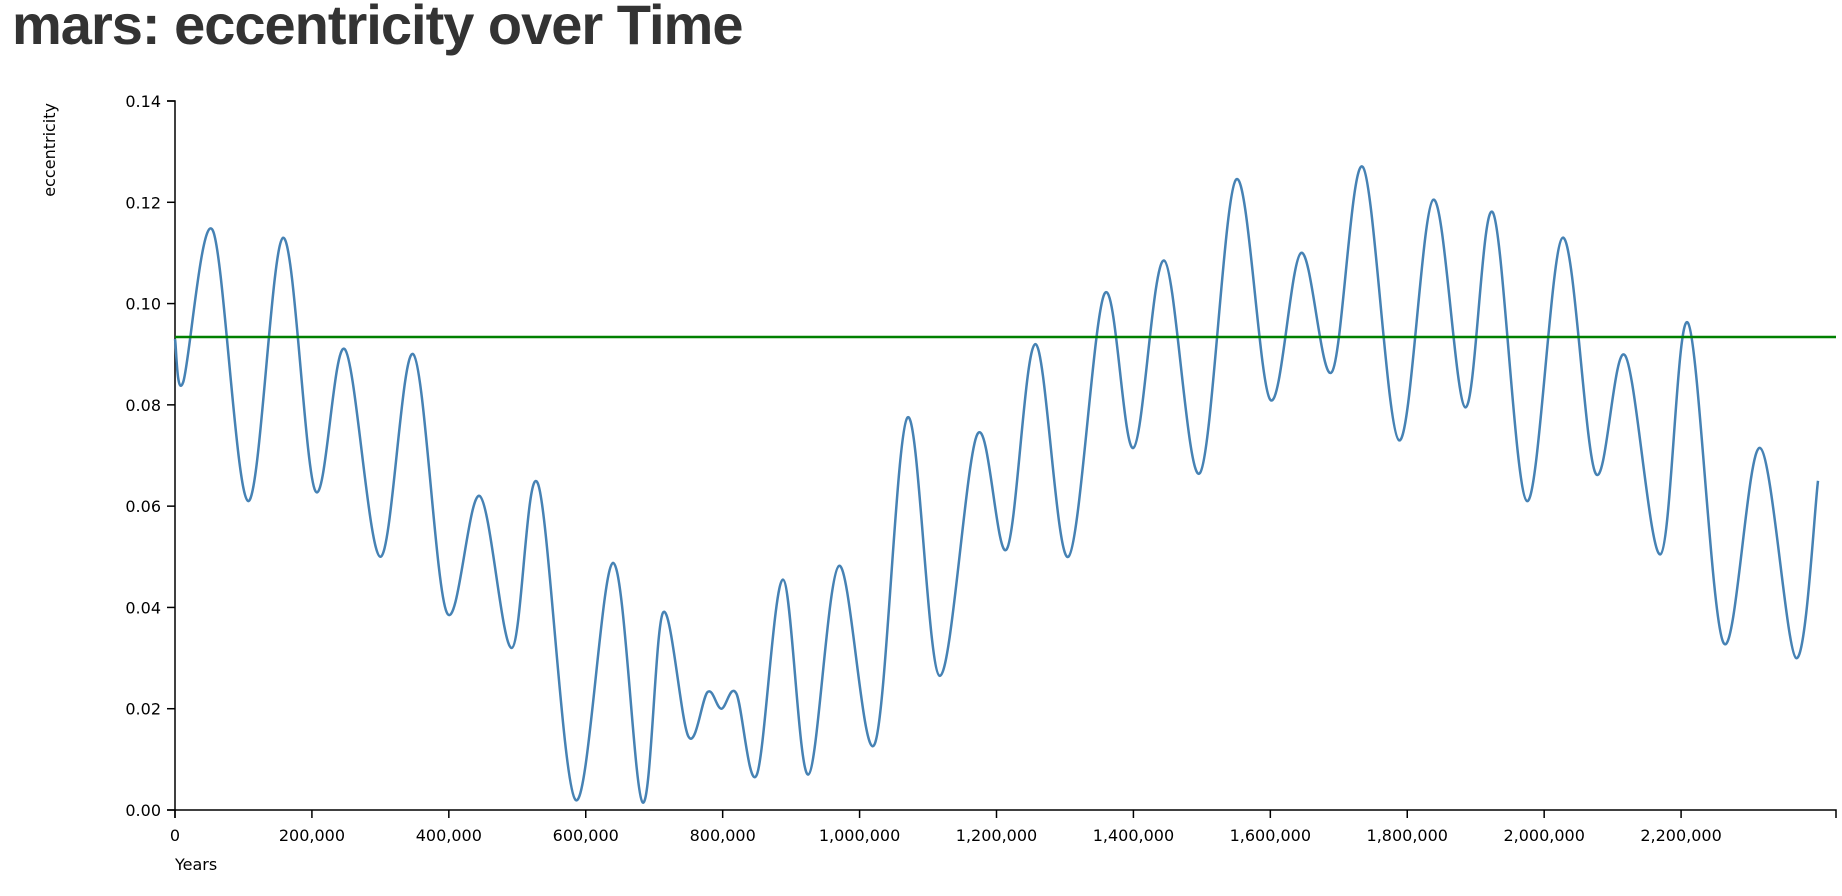 The image size is (1842, 896). I want to click on x-tick-label: 1,000,000, so click(859, 835).